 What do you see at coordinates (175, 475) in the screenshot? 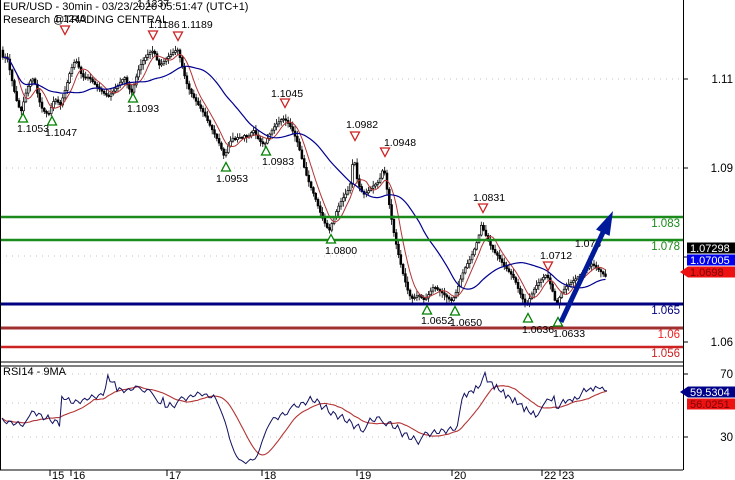
I see `time-axis-tick-label: 17` at bounding box center [175, 475].